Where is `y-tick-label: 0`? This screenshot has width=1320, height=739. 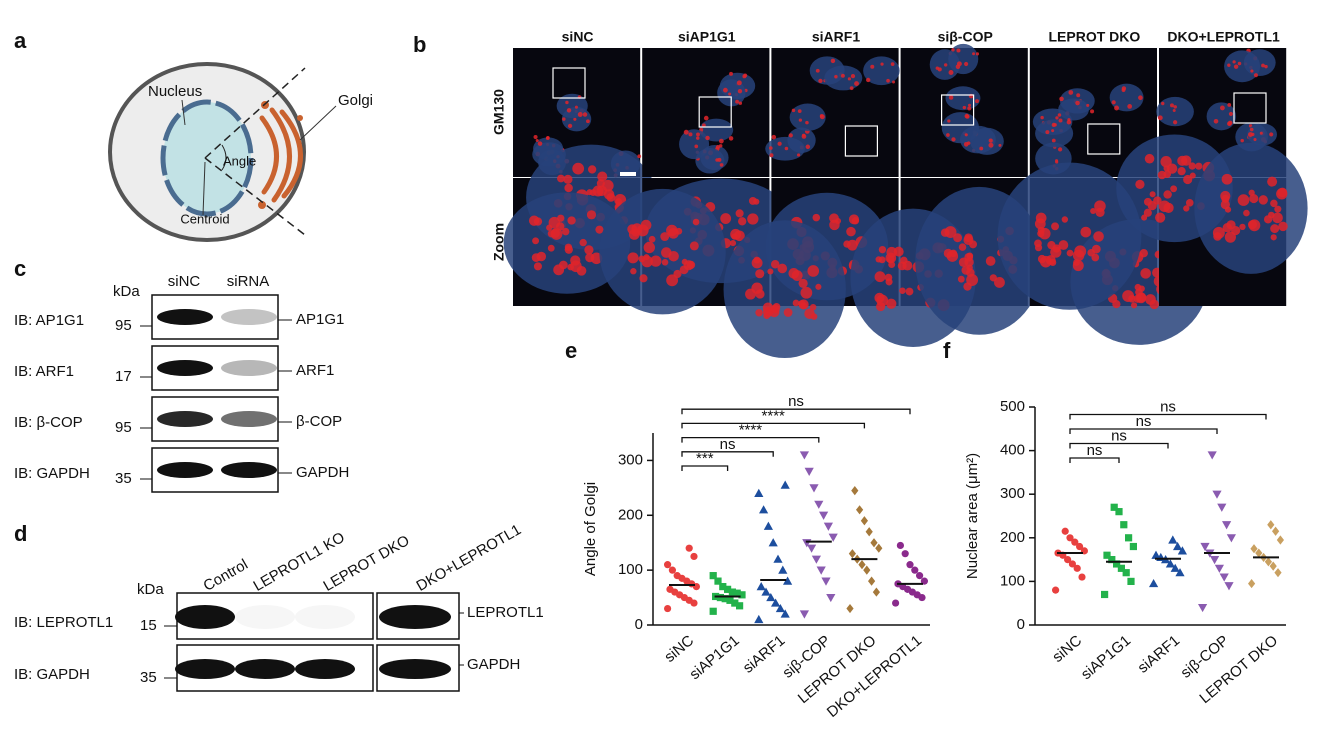
y-tick-label: 0 is located at coordinates (1021, 624).